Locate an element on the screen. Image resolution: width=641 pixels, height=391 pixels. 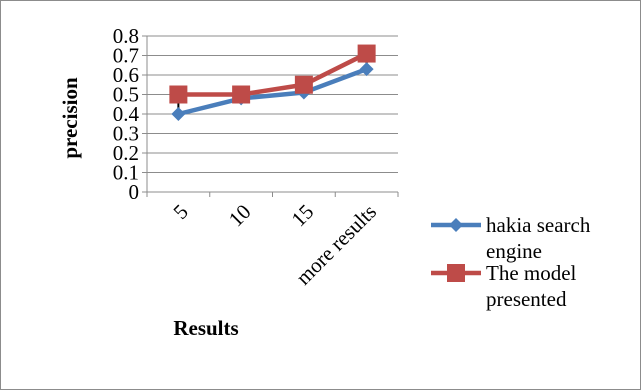
y-tick-label: 0.8 is located at coordinates (126, 36).